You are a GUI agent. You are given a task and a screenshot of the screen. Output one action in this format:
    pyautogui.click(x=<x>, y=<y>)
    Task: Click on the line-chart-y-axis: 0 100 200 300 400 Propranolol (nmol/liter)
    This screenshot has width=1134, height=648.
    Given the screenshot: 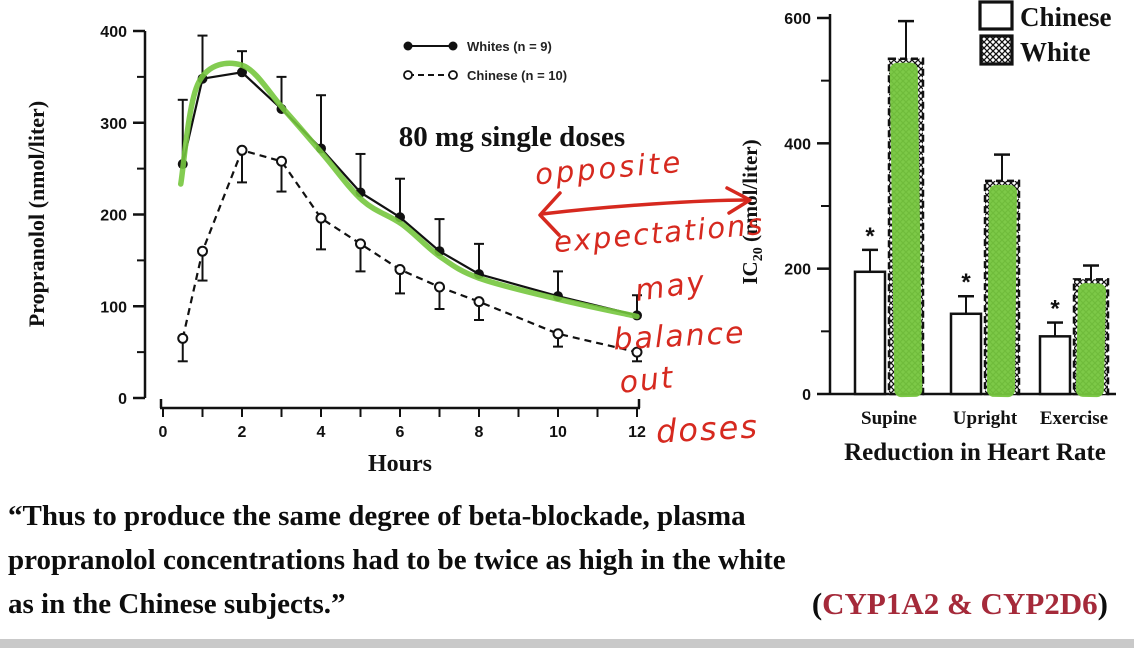 What is the action you would take?
    pyautogui.click(x=85, y=216)
    